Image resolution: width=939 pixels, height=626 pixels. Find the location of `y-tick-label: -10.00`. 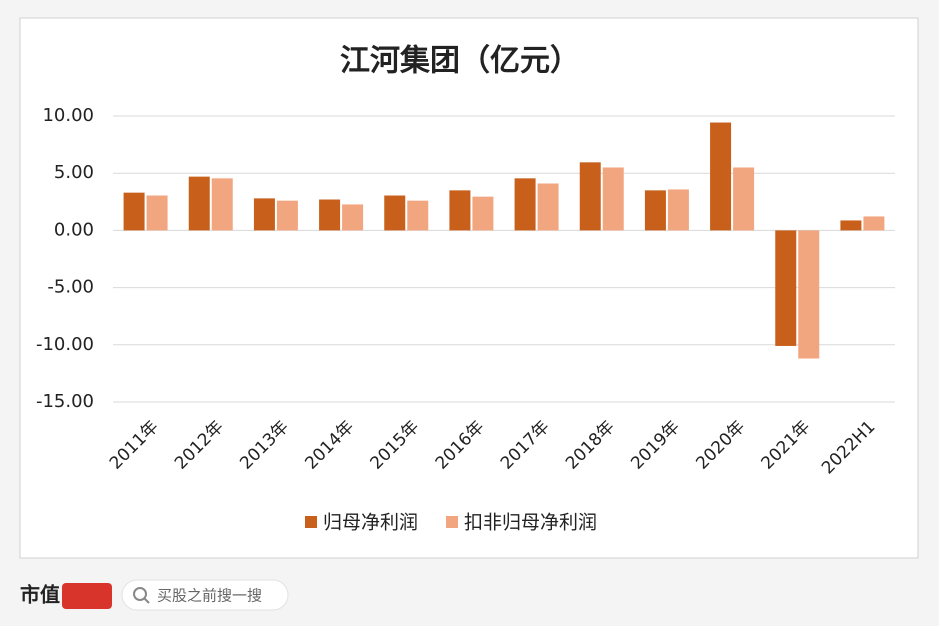

y-tick-label: -10.00 is located at coordinates (65, 344).